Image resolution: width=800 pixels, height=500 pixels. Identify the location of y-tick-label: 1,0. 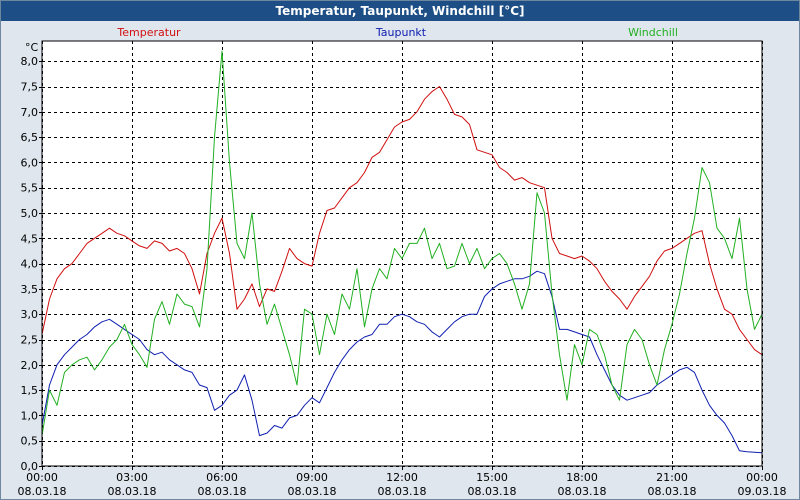
(30, 415).